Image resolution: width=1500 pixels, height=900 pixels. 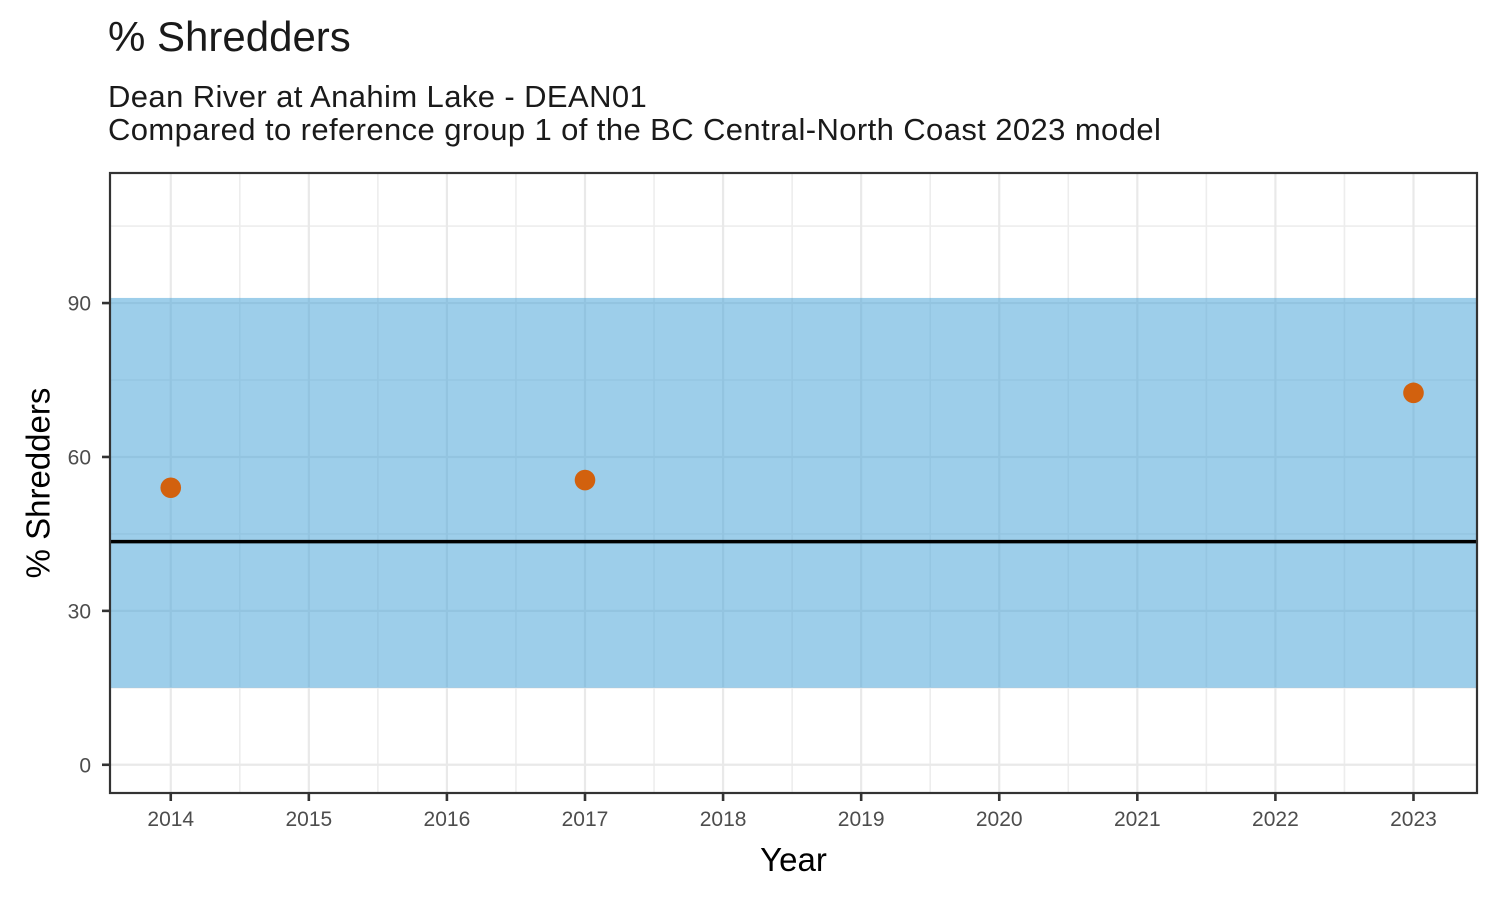 I want to click on x-tick-label: 2018, so click(x=723, y=819).